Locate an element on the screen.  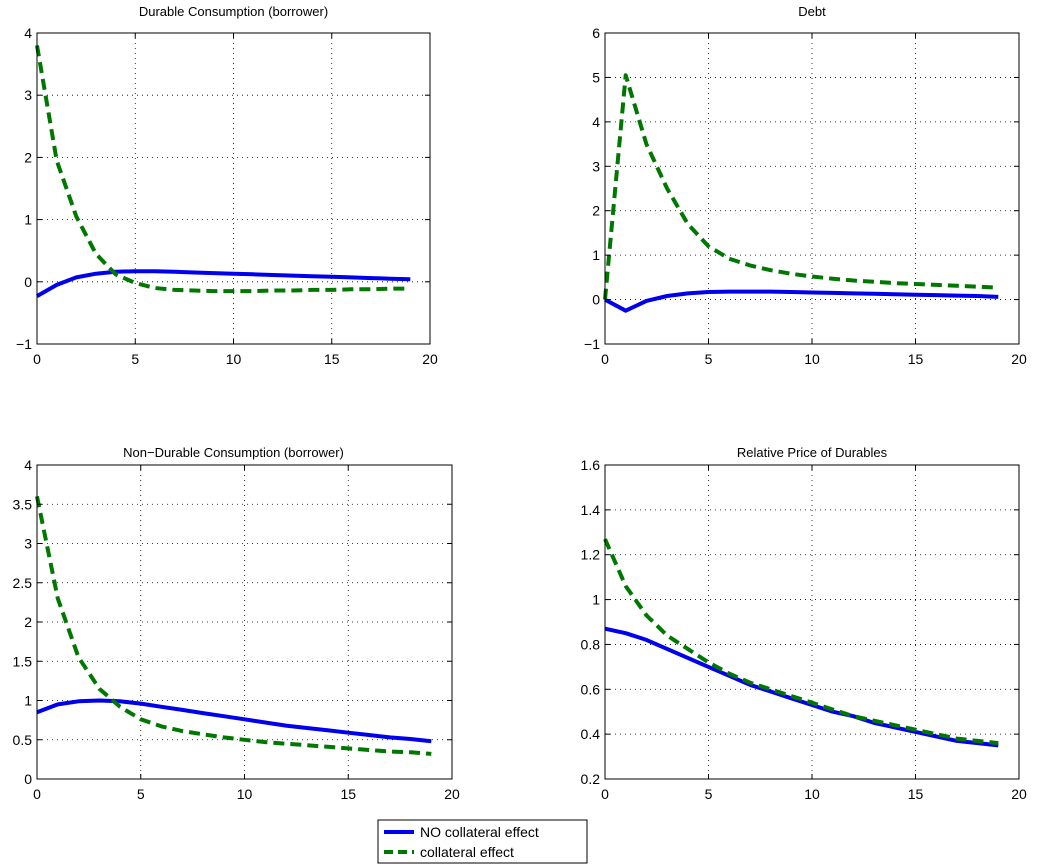
y-tick-label: 3.5 is located at coordinates (23, 504).